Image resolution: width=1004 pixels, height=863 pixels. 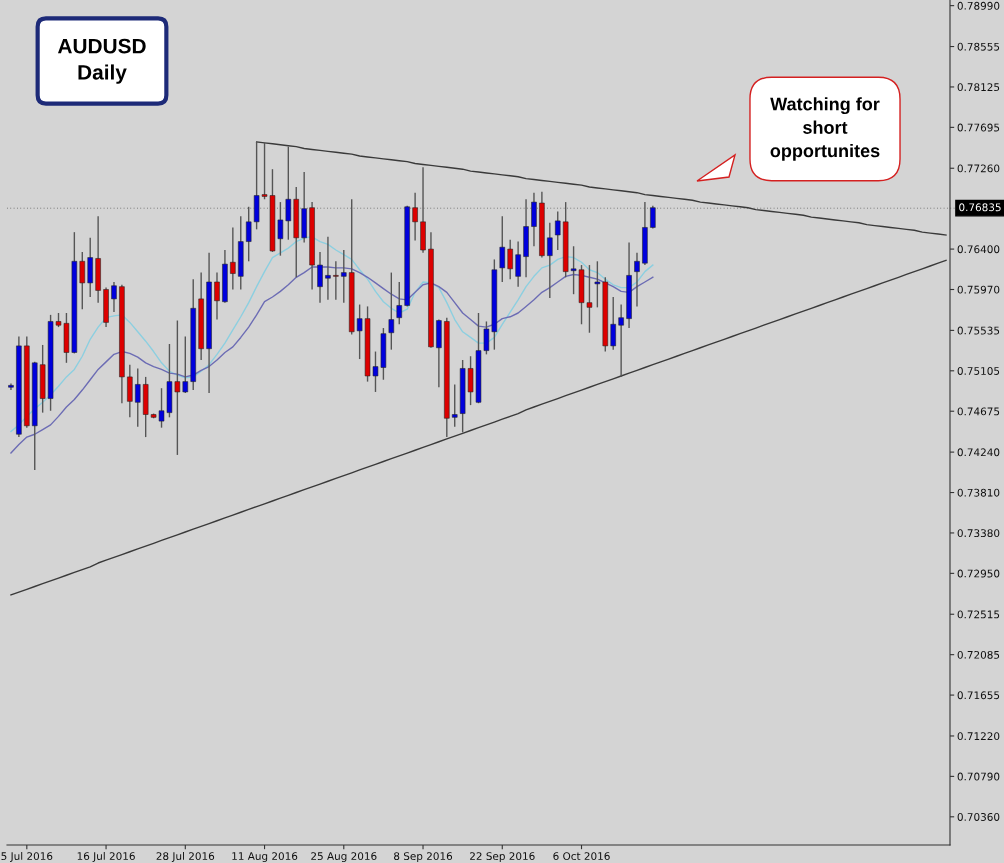 What do you see at coordinates (978, 492) in the screenshot?
I see `y-tick-label: 0.73810` at bounding box center [978, 492].